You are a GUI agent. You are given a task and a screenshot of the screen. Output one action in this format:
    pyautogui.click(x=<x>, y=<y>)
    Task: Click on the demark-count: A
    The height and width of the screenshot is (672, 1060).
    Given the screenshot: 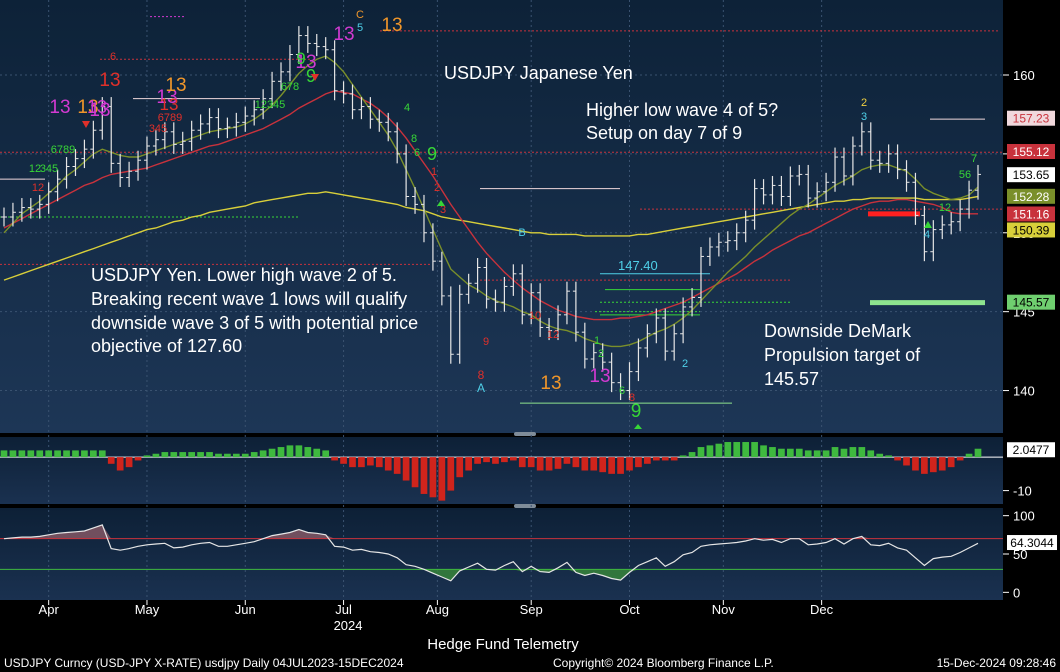 What is the action you would take?
    pyautogui.click(x=481, y=388)
    